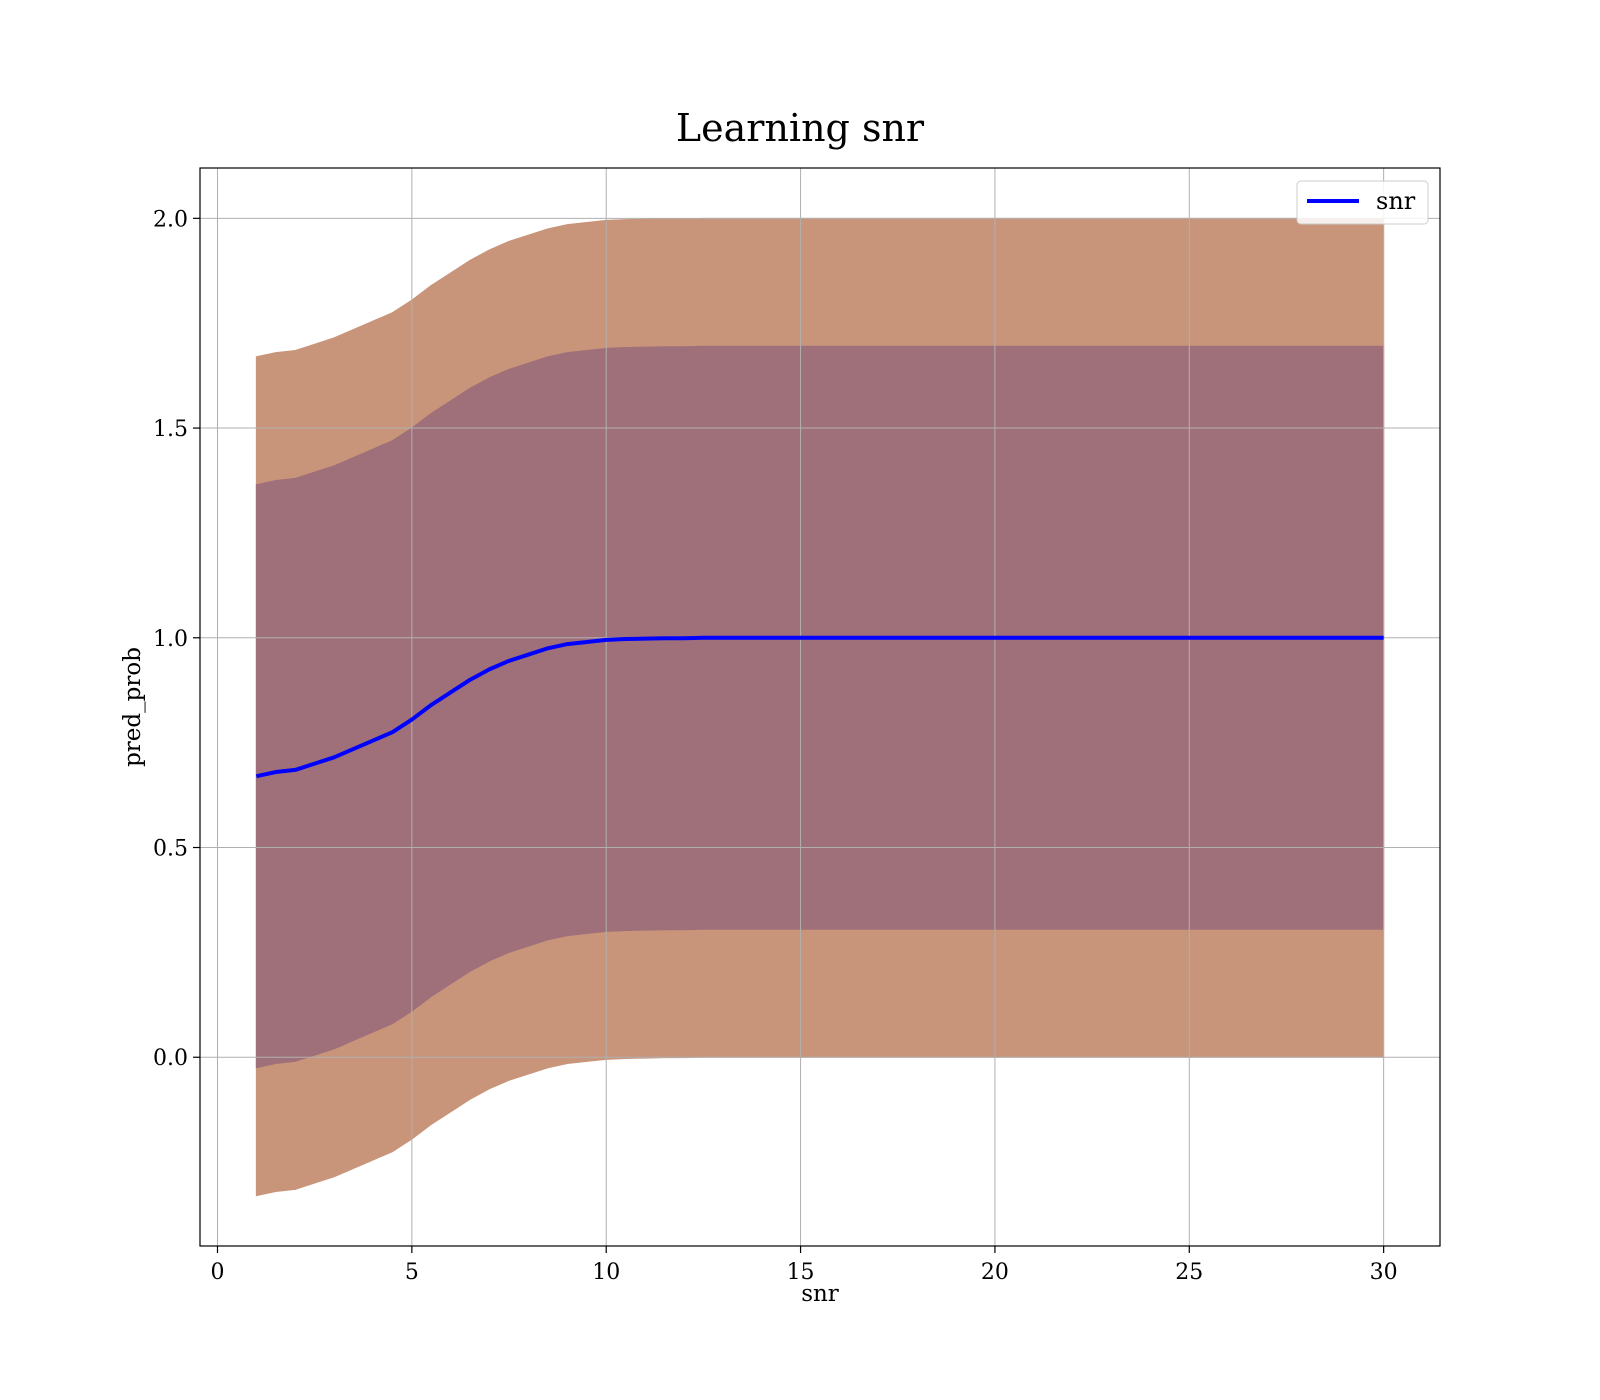 The height and width of the screenshot is (1400, 1600). Describe the element at coordinates (606, 1272) in the screenshot. I see `x-tick-label: 10` at that location.